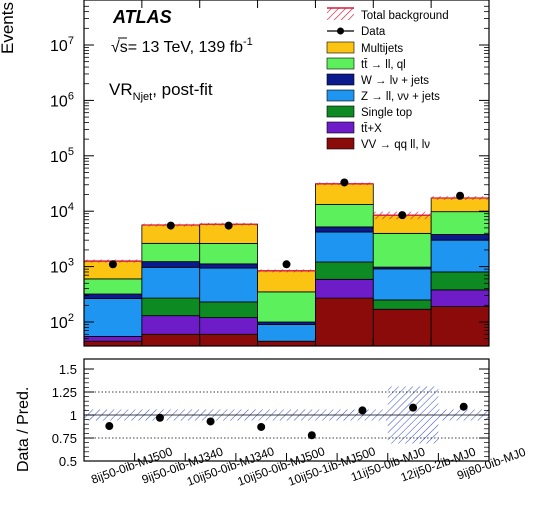  What do you see at coordinates (459, 326) in the screenshot?
I see `bar-vv-qq-ll-l--bin-7` at bounding box center [459, 326].